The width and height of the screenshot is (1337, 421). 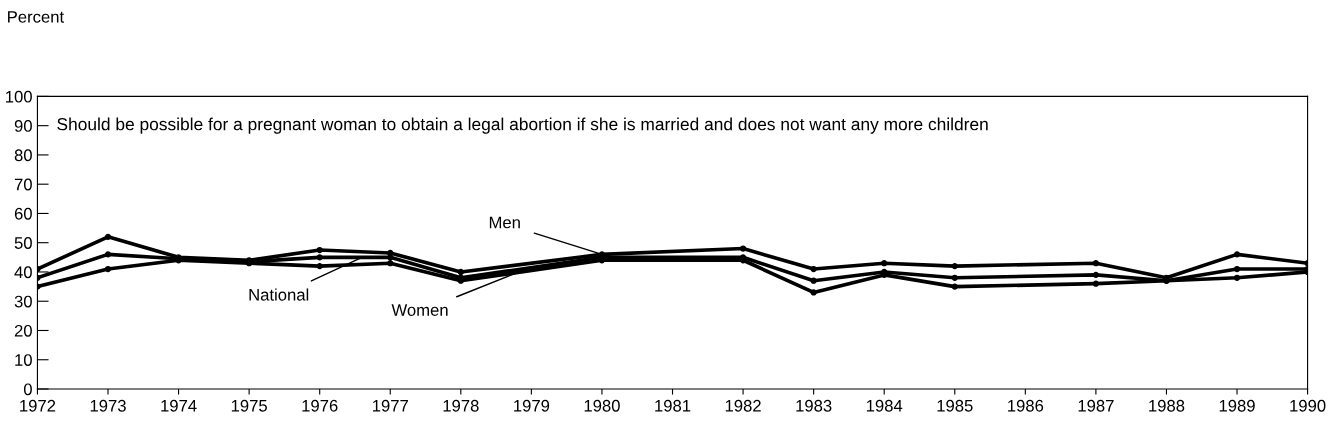 I want to click on y-tick-label: 100, so click(x=19, y=96).